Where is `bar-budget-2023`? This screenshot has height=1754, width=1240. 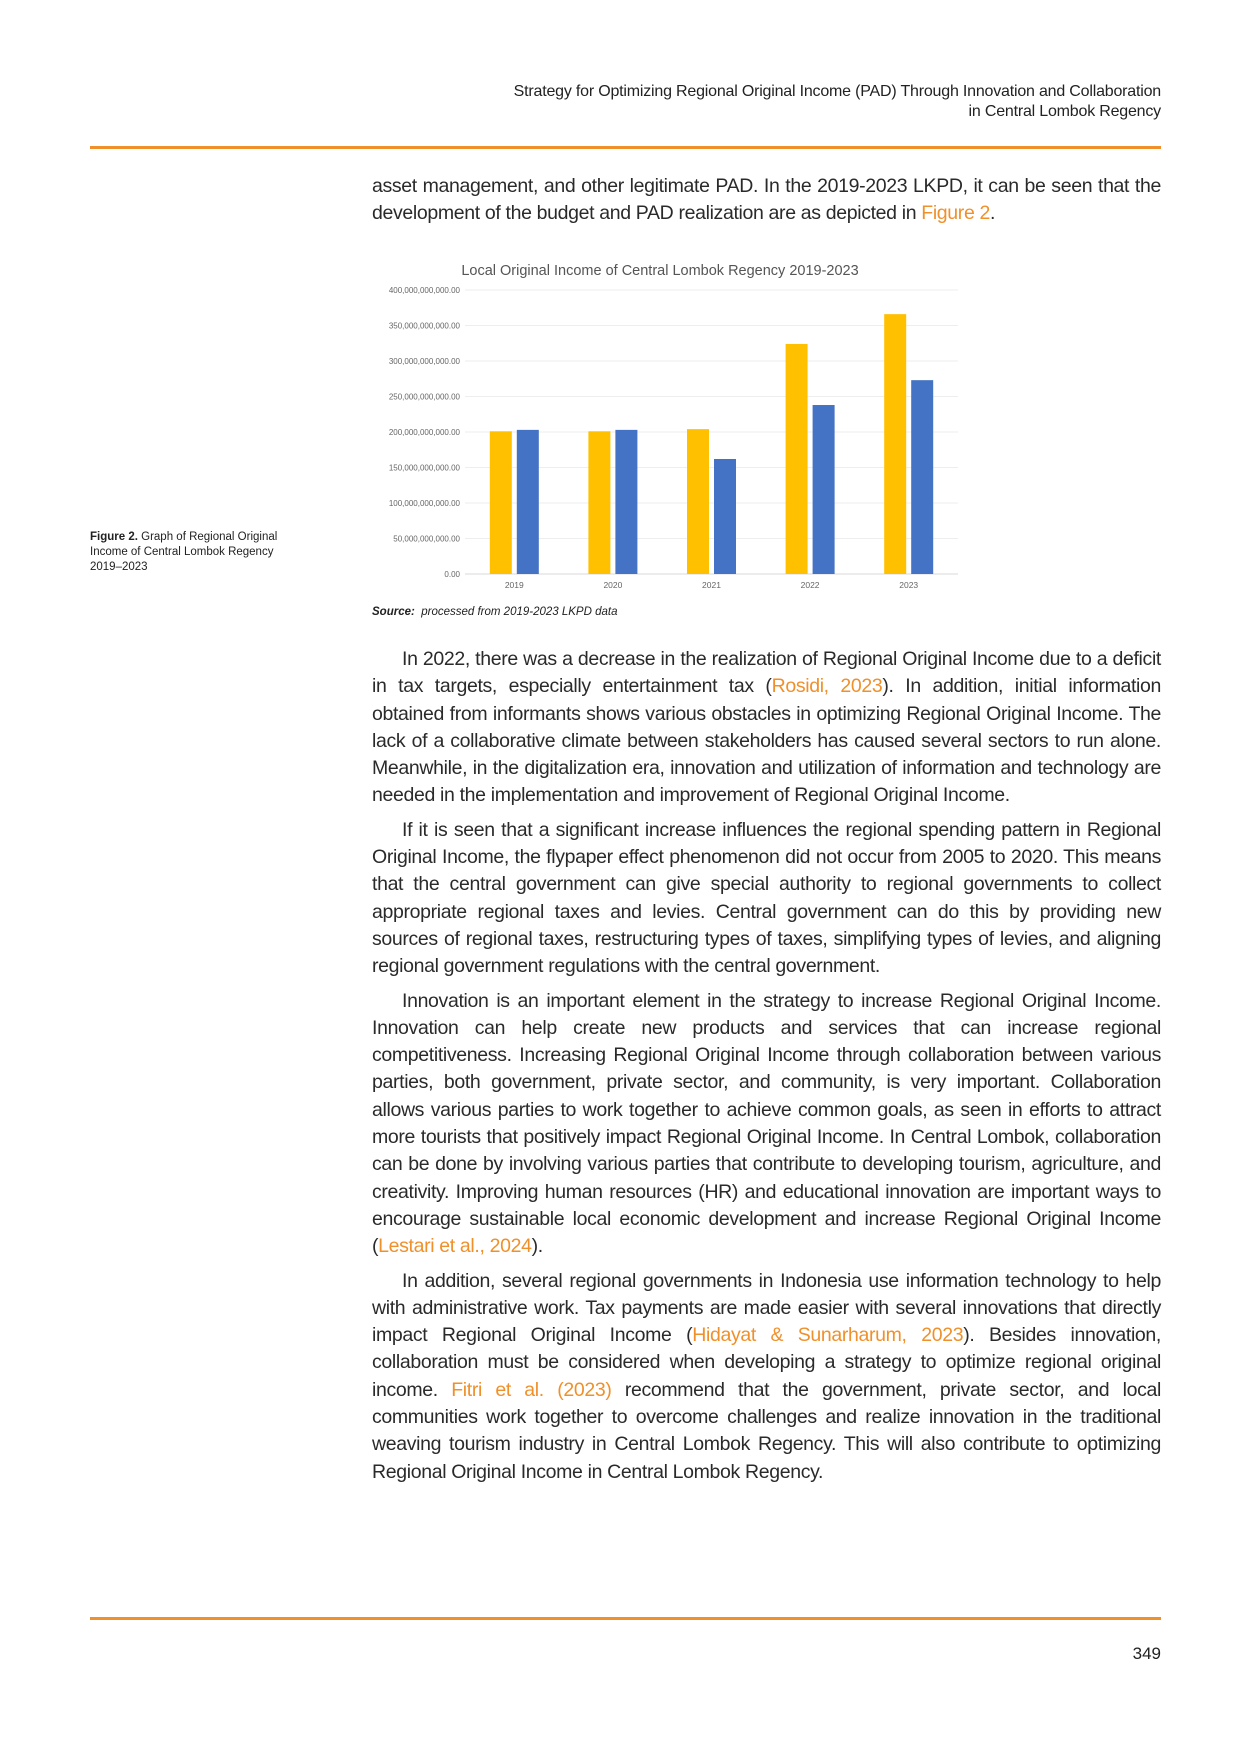 bar-budget-2023 is located at coordinates (895, 444).